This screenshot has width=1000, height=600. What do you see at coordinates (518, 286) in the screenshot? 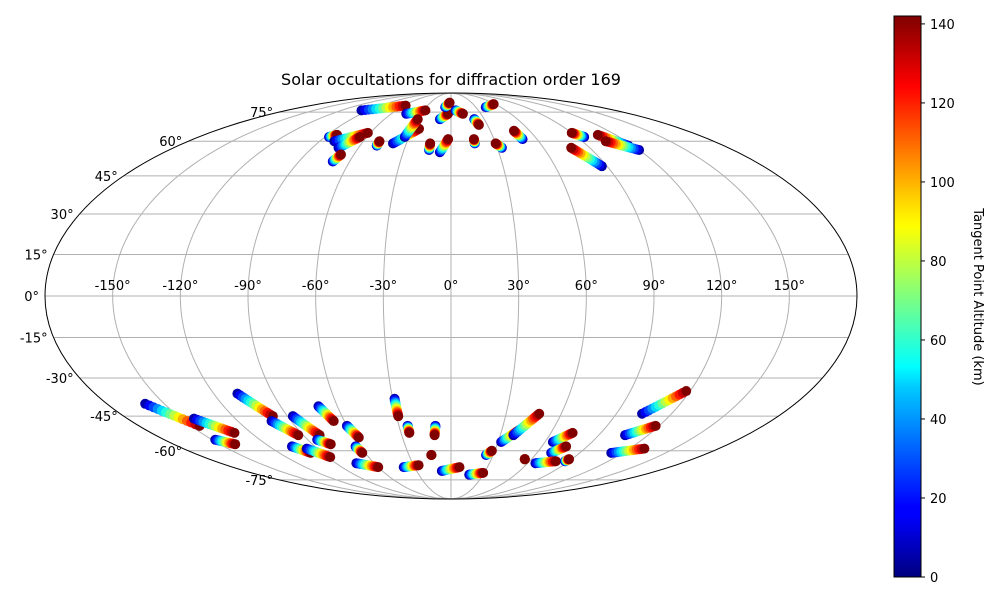
I see `lon-tick-label: 30°` at bounding box center [518, 286].